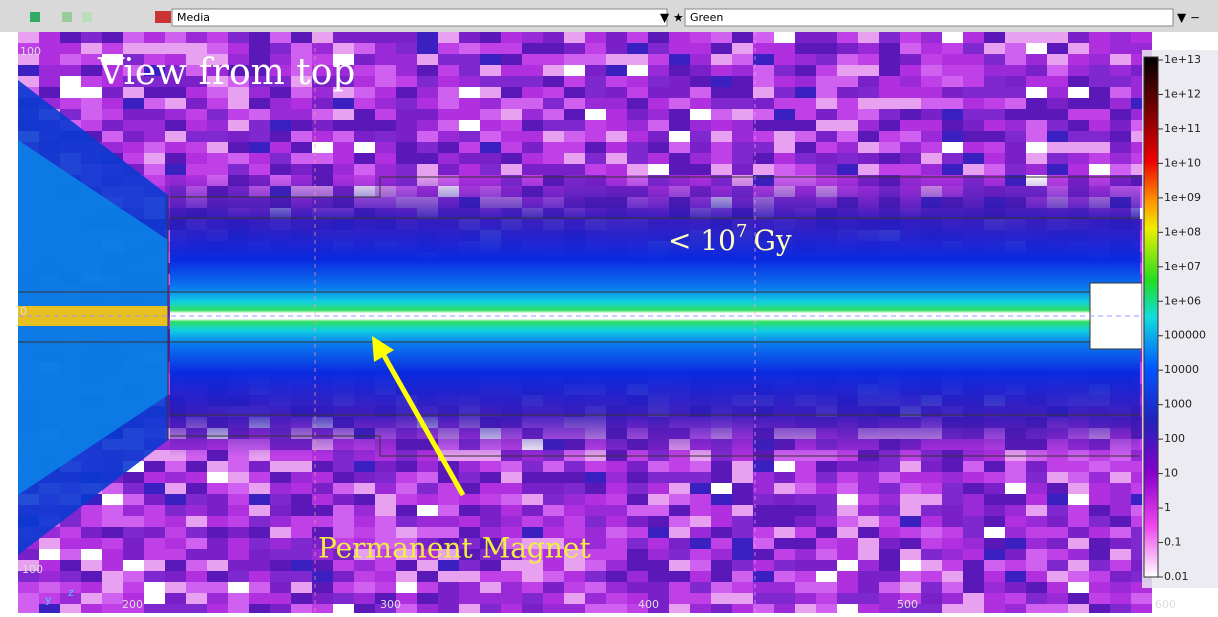 This screenshot has height=617, width=1218. I want to click on dropdown-arrow: ▼ −, so click(1188, 18).